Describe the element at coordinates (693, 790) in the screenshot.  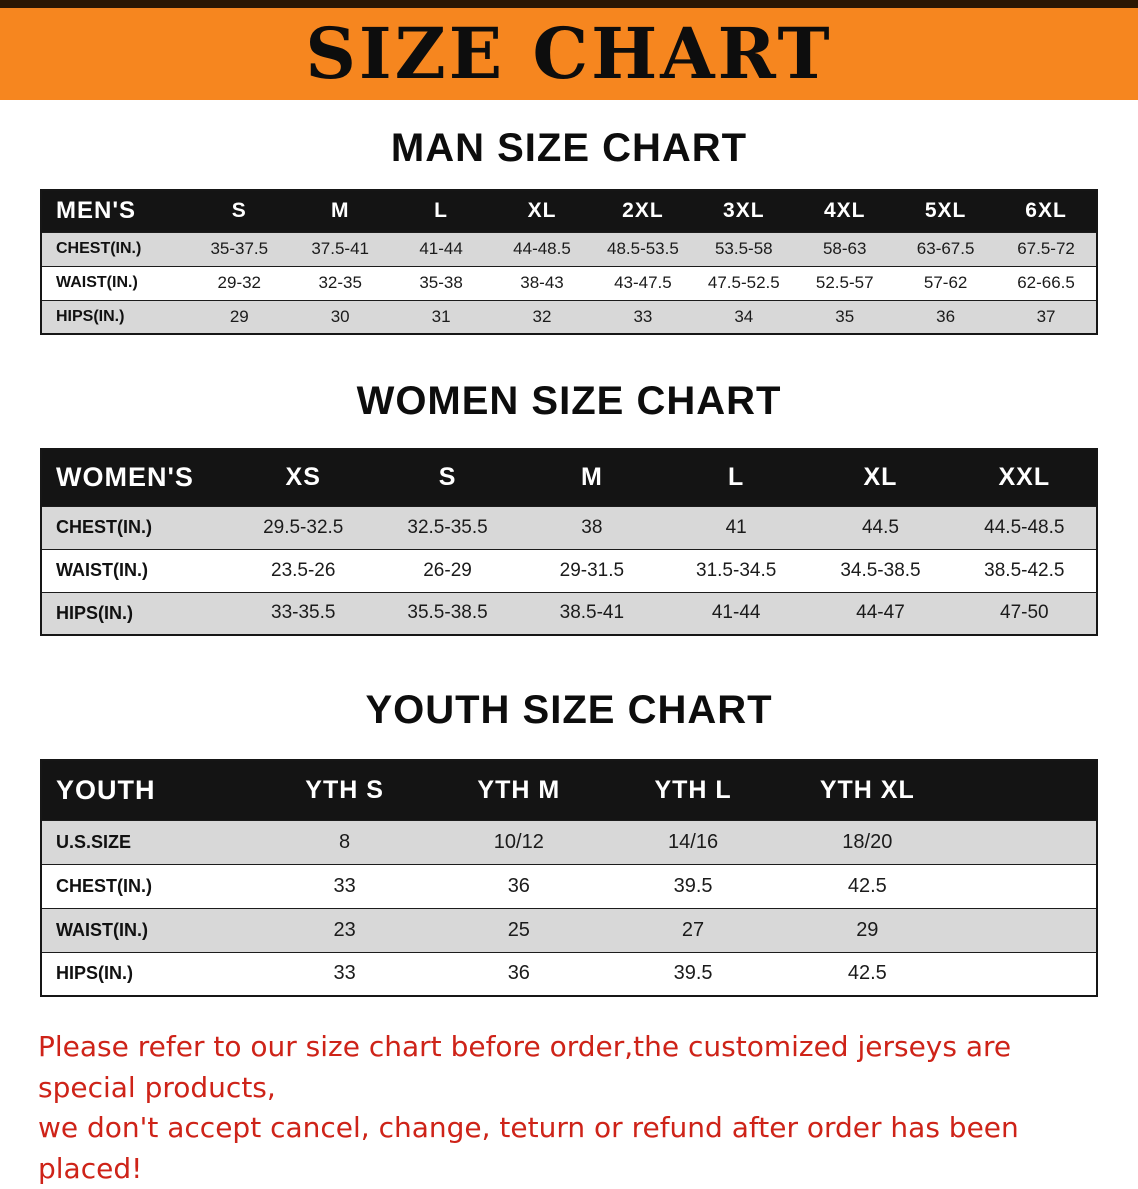
I see `size-column-header: YTH L` at that location.